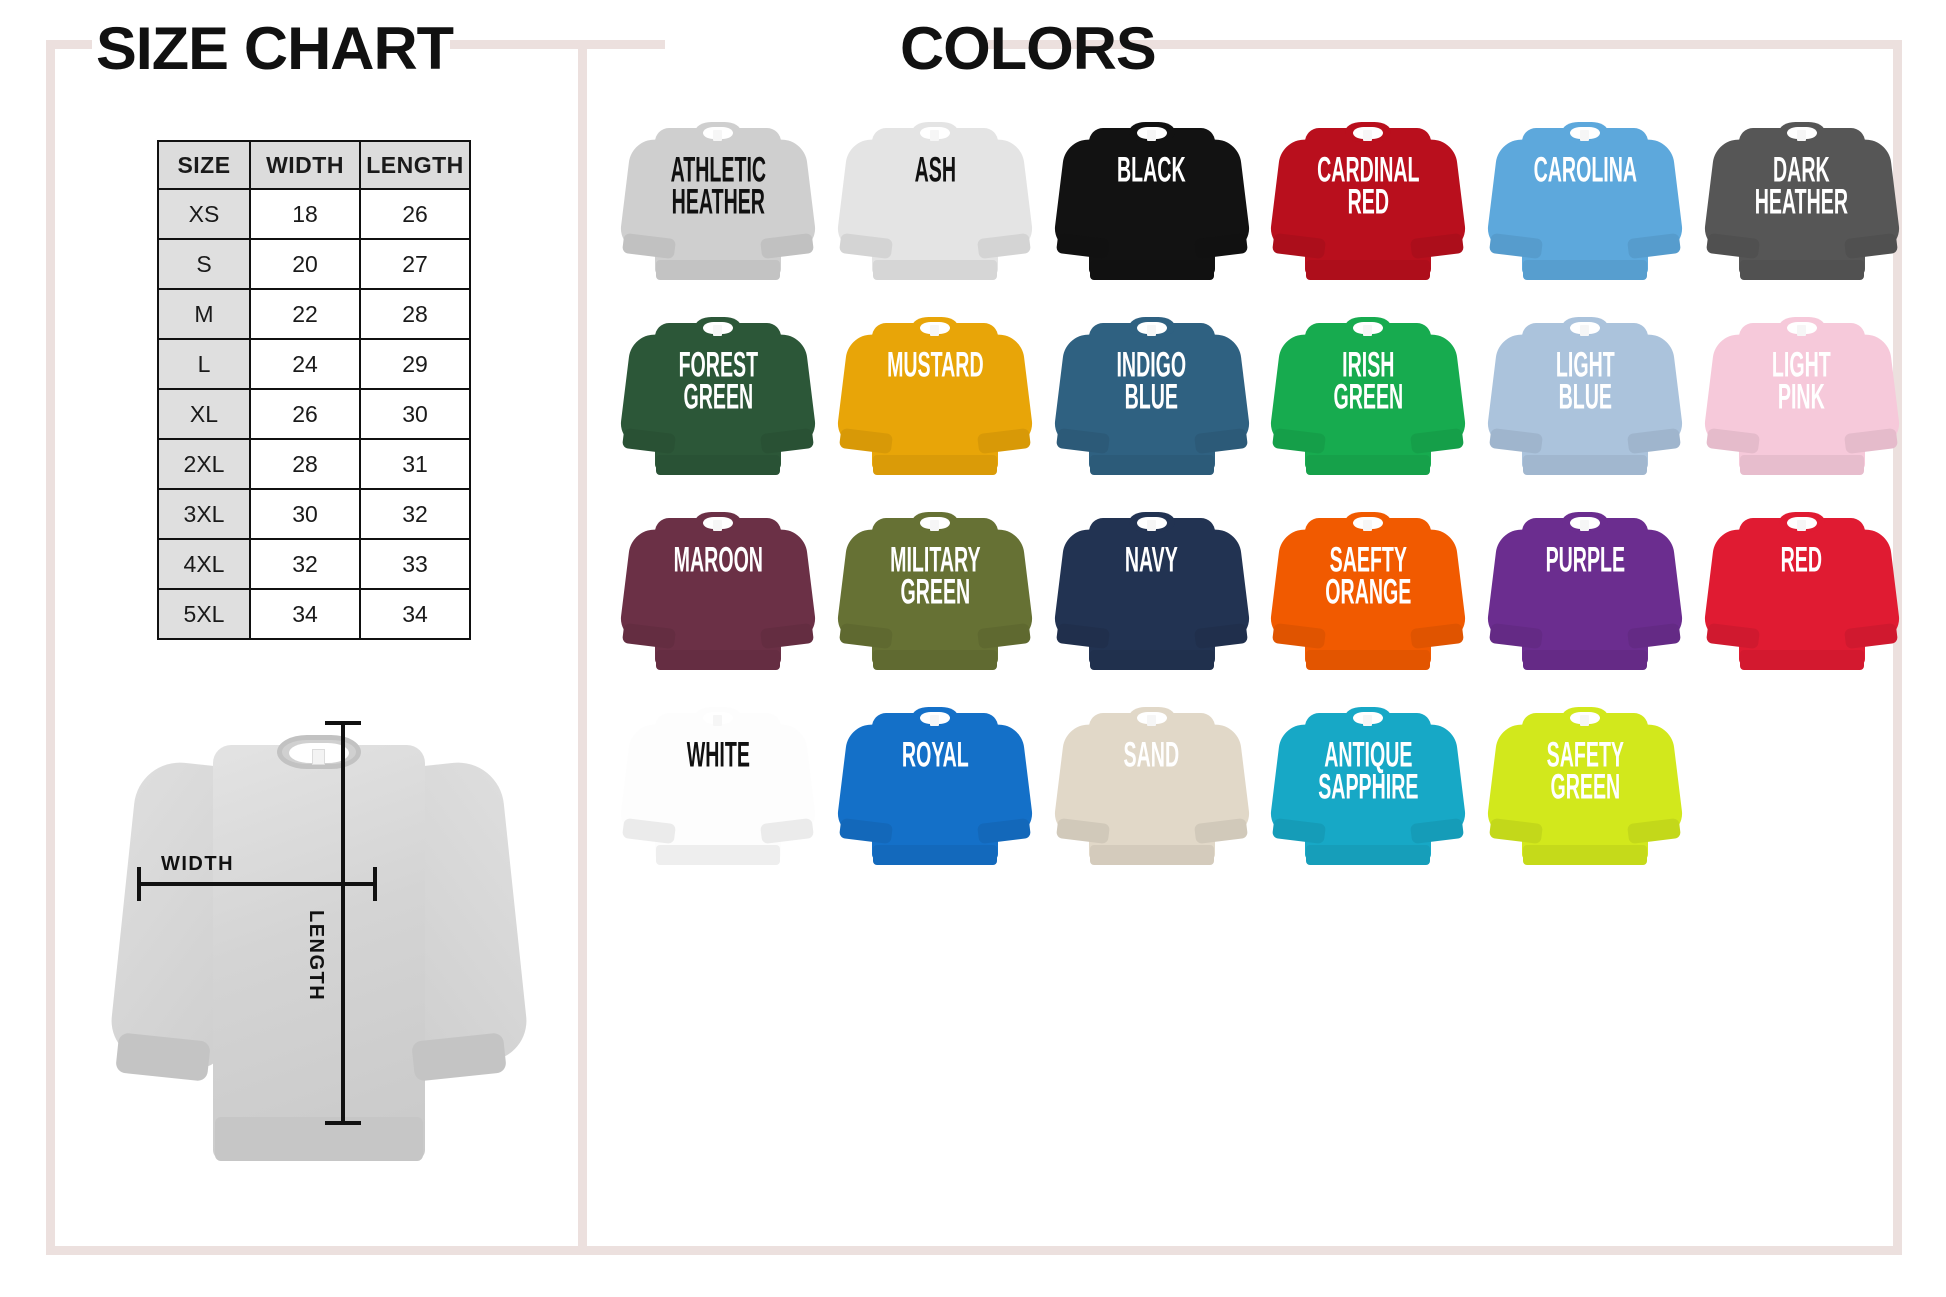  Describe the element at coordinates (204, 214) in the screenshot. I see `cell-size: XS` at that location.